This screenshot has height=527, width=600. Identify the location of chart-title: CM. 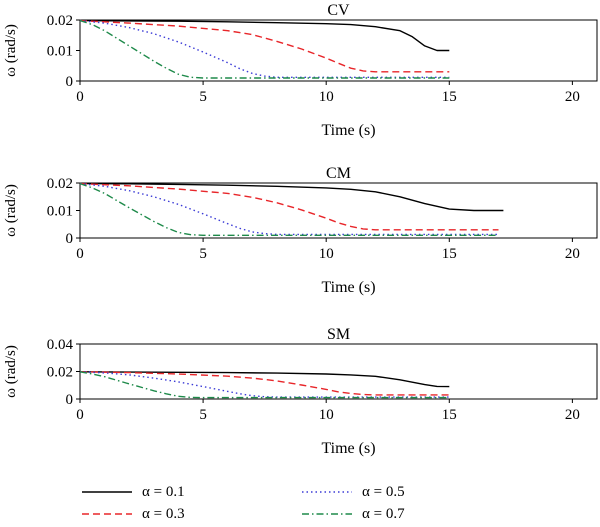
(338, 173).